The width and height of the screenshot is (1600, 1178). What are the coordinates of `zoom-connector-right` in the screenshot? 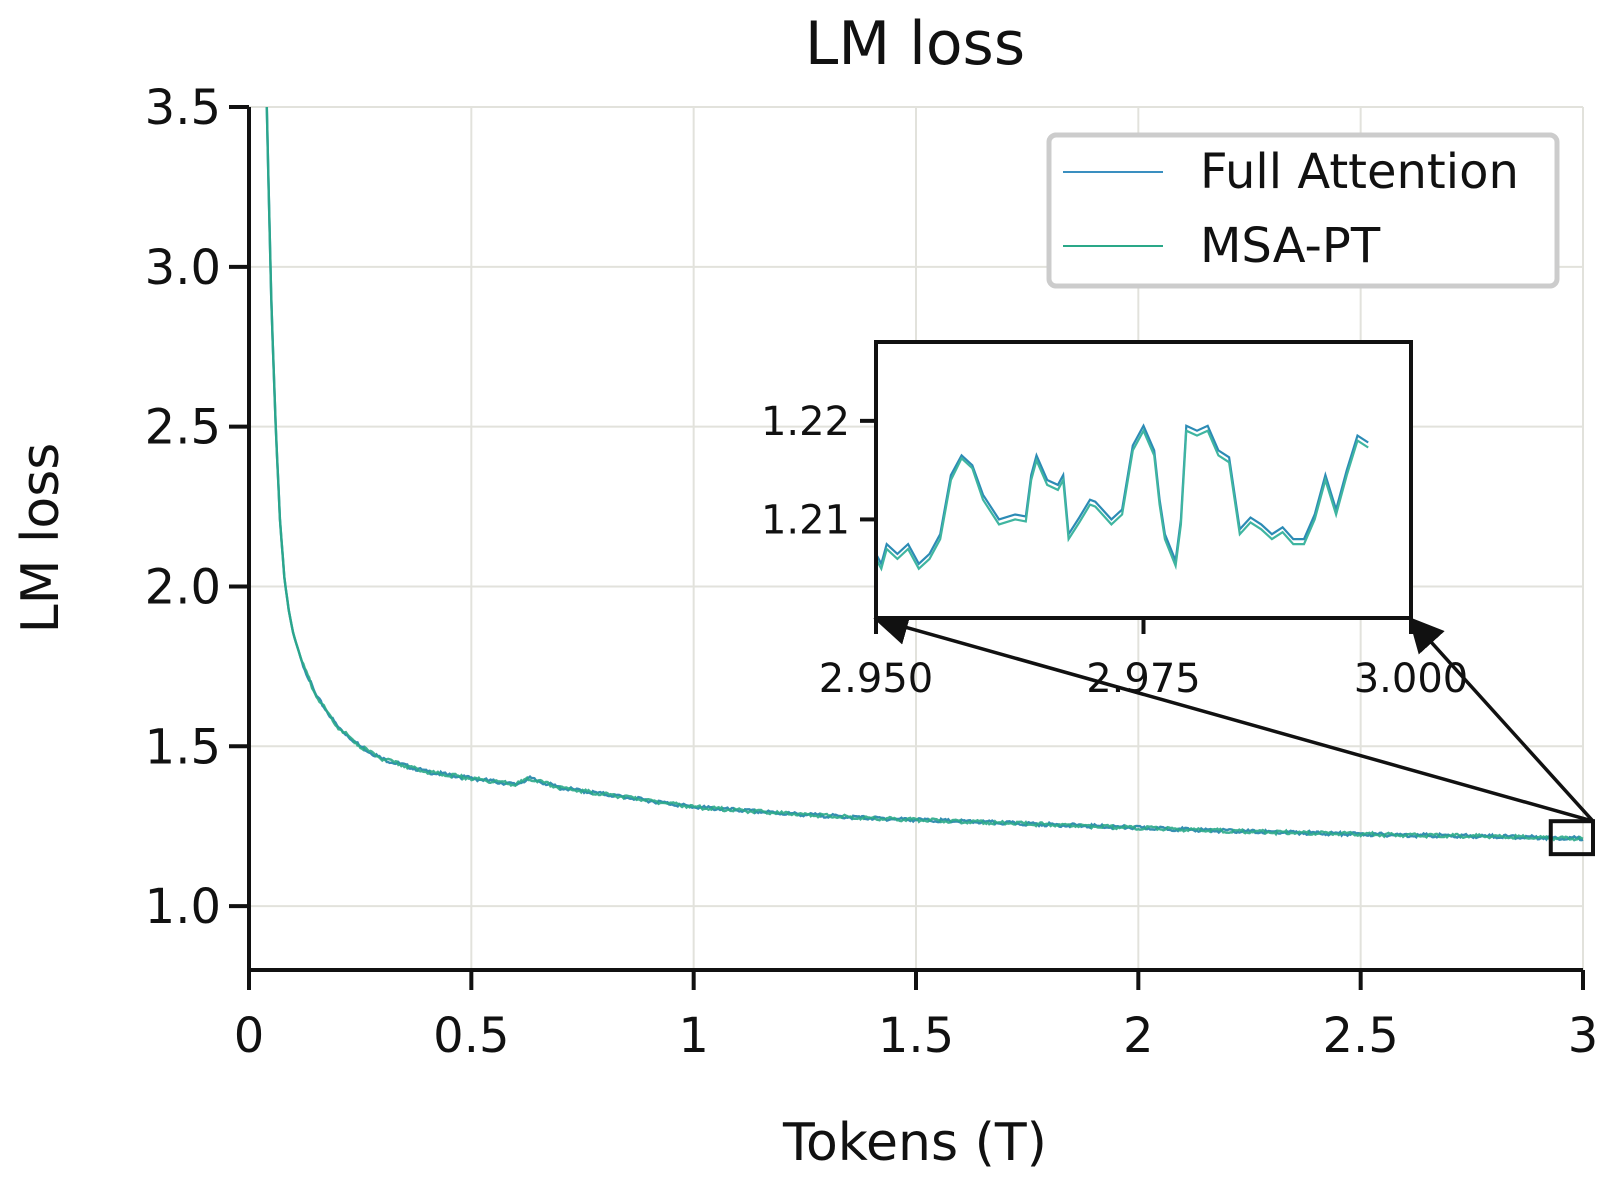 It's located at (1501, 719).